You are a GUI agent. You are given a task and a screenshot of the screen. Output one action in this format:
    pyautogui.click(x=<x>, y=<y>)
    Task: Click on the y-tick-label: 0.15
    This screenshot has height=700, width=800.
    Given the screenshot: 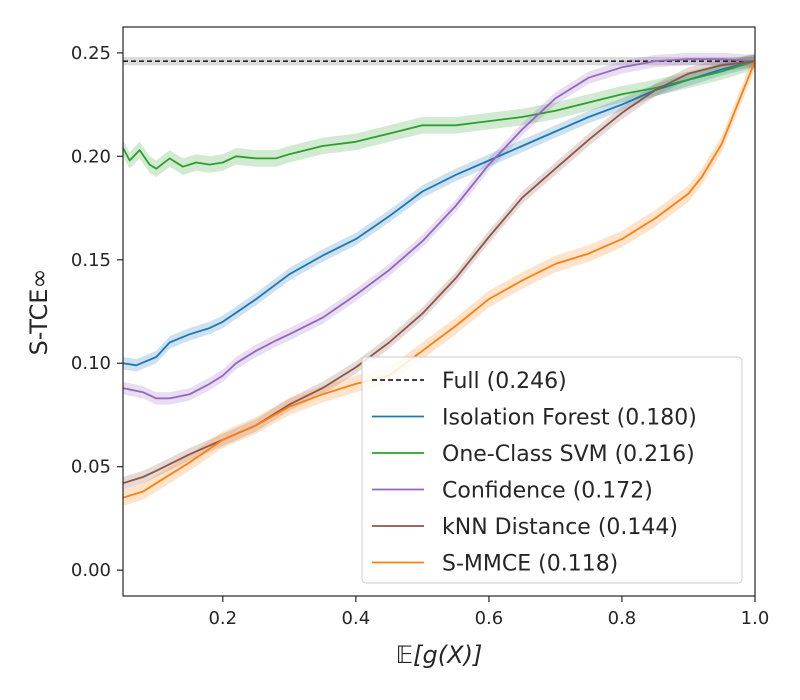 What is the action you would take?
    pyautogui.click(x=91, y=260)
    